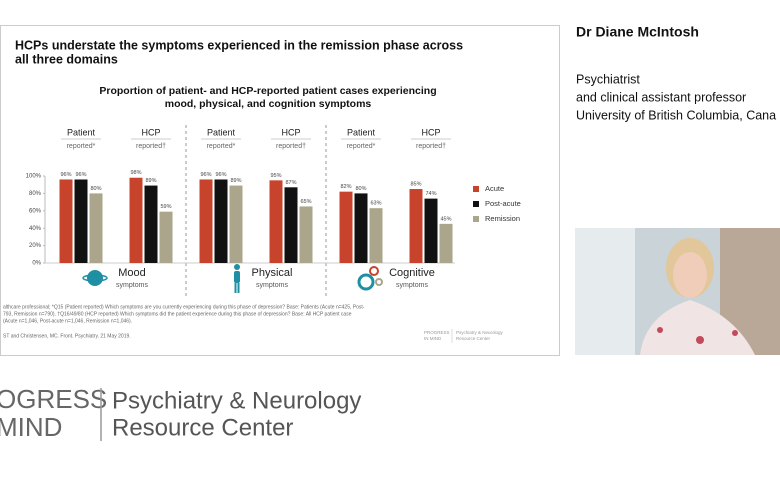 The height and width of the screenshot is (480, 780). What do you see at coordinates (31, 427) in the screenshot?
I see `brand-mark: MIND` at bounding box center [31, 427].